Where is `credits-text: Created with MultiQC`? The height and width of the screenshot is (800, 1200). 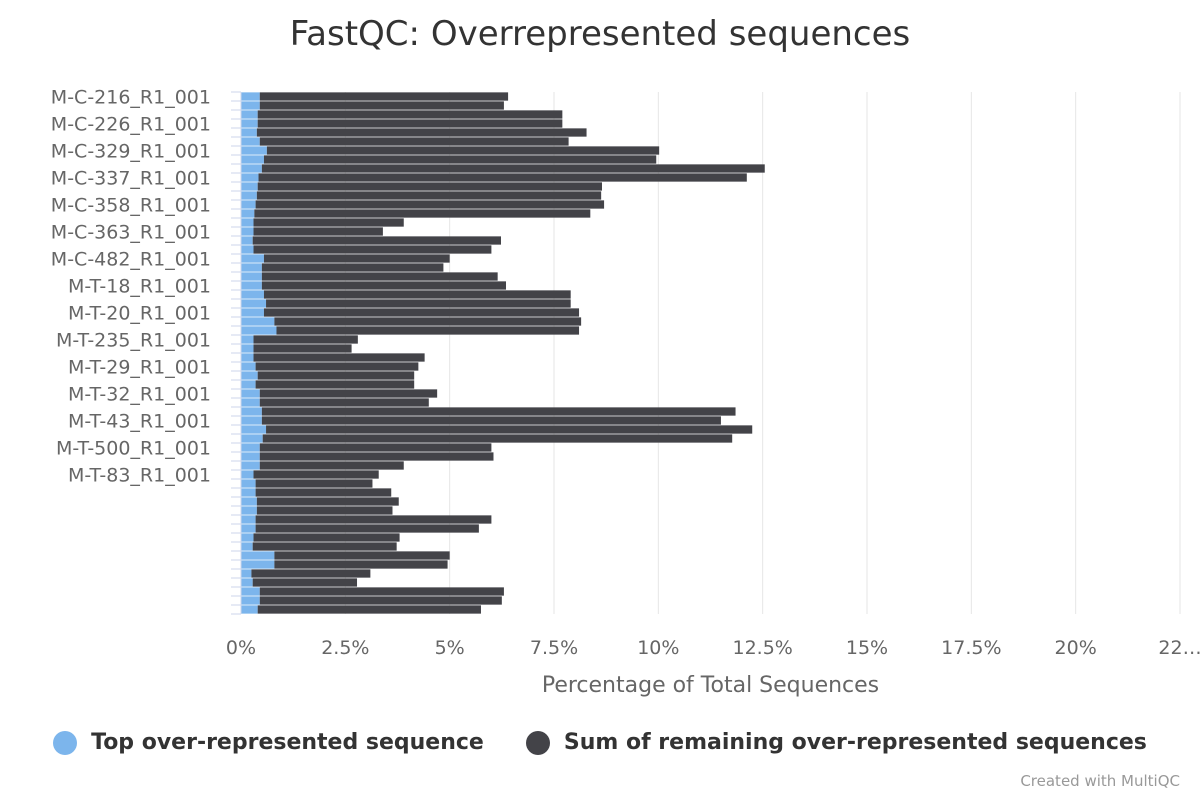
credits-text: Created with MultiQC is located at coordinates (1100, 781).